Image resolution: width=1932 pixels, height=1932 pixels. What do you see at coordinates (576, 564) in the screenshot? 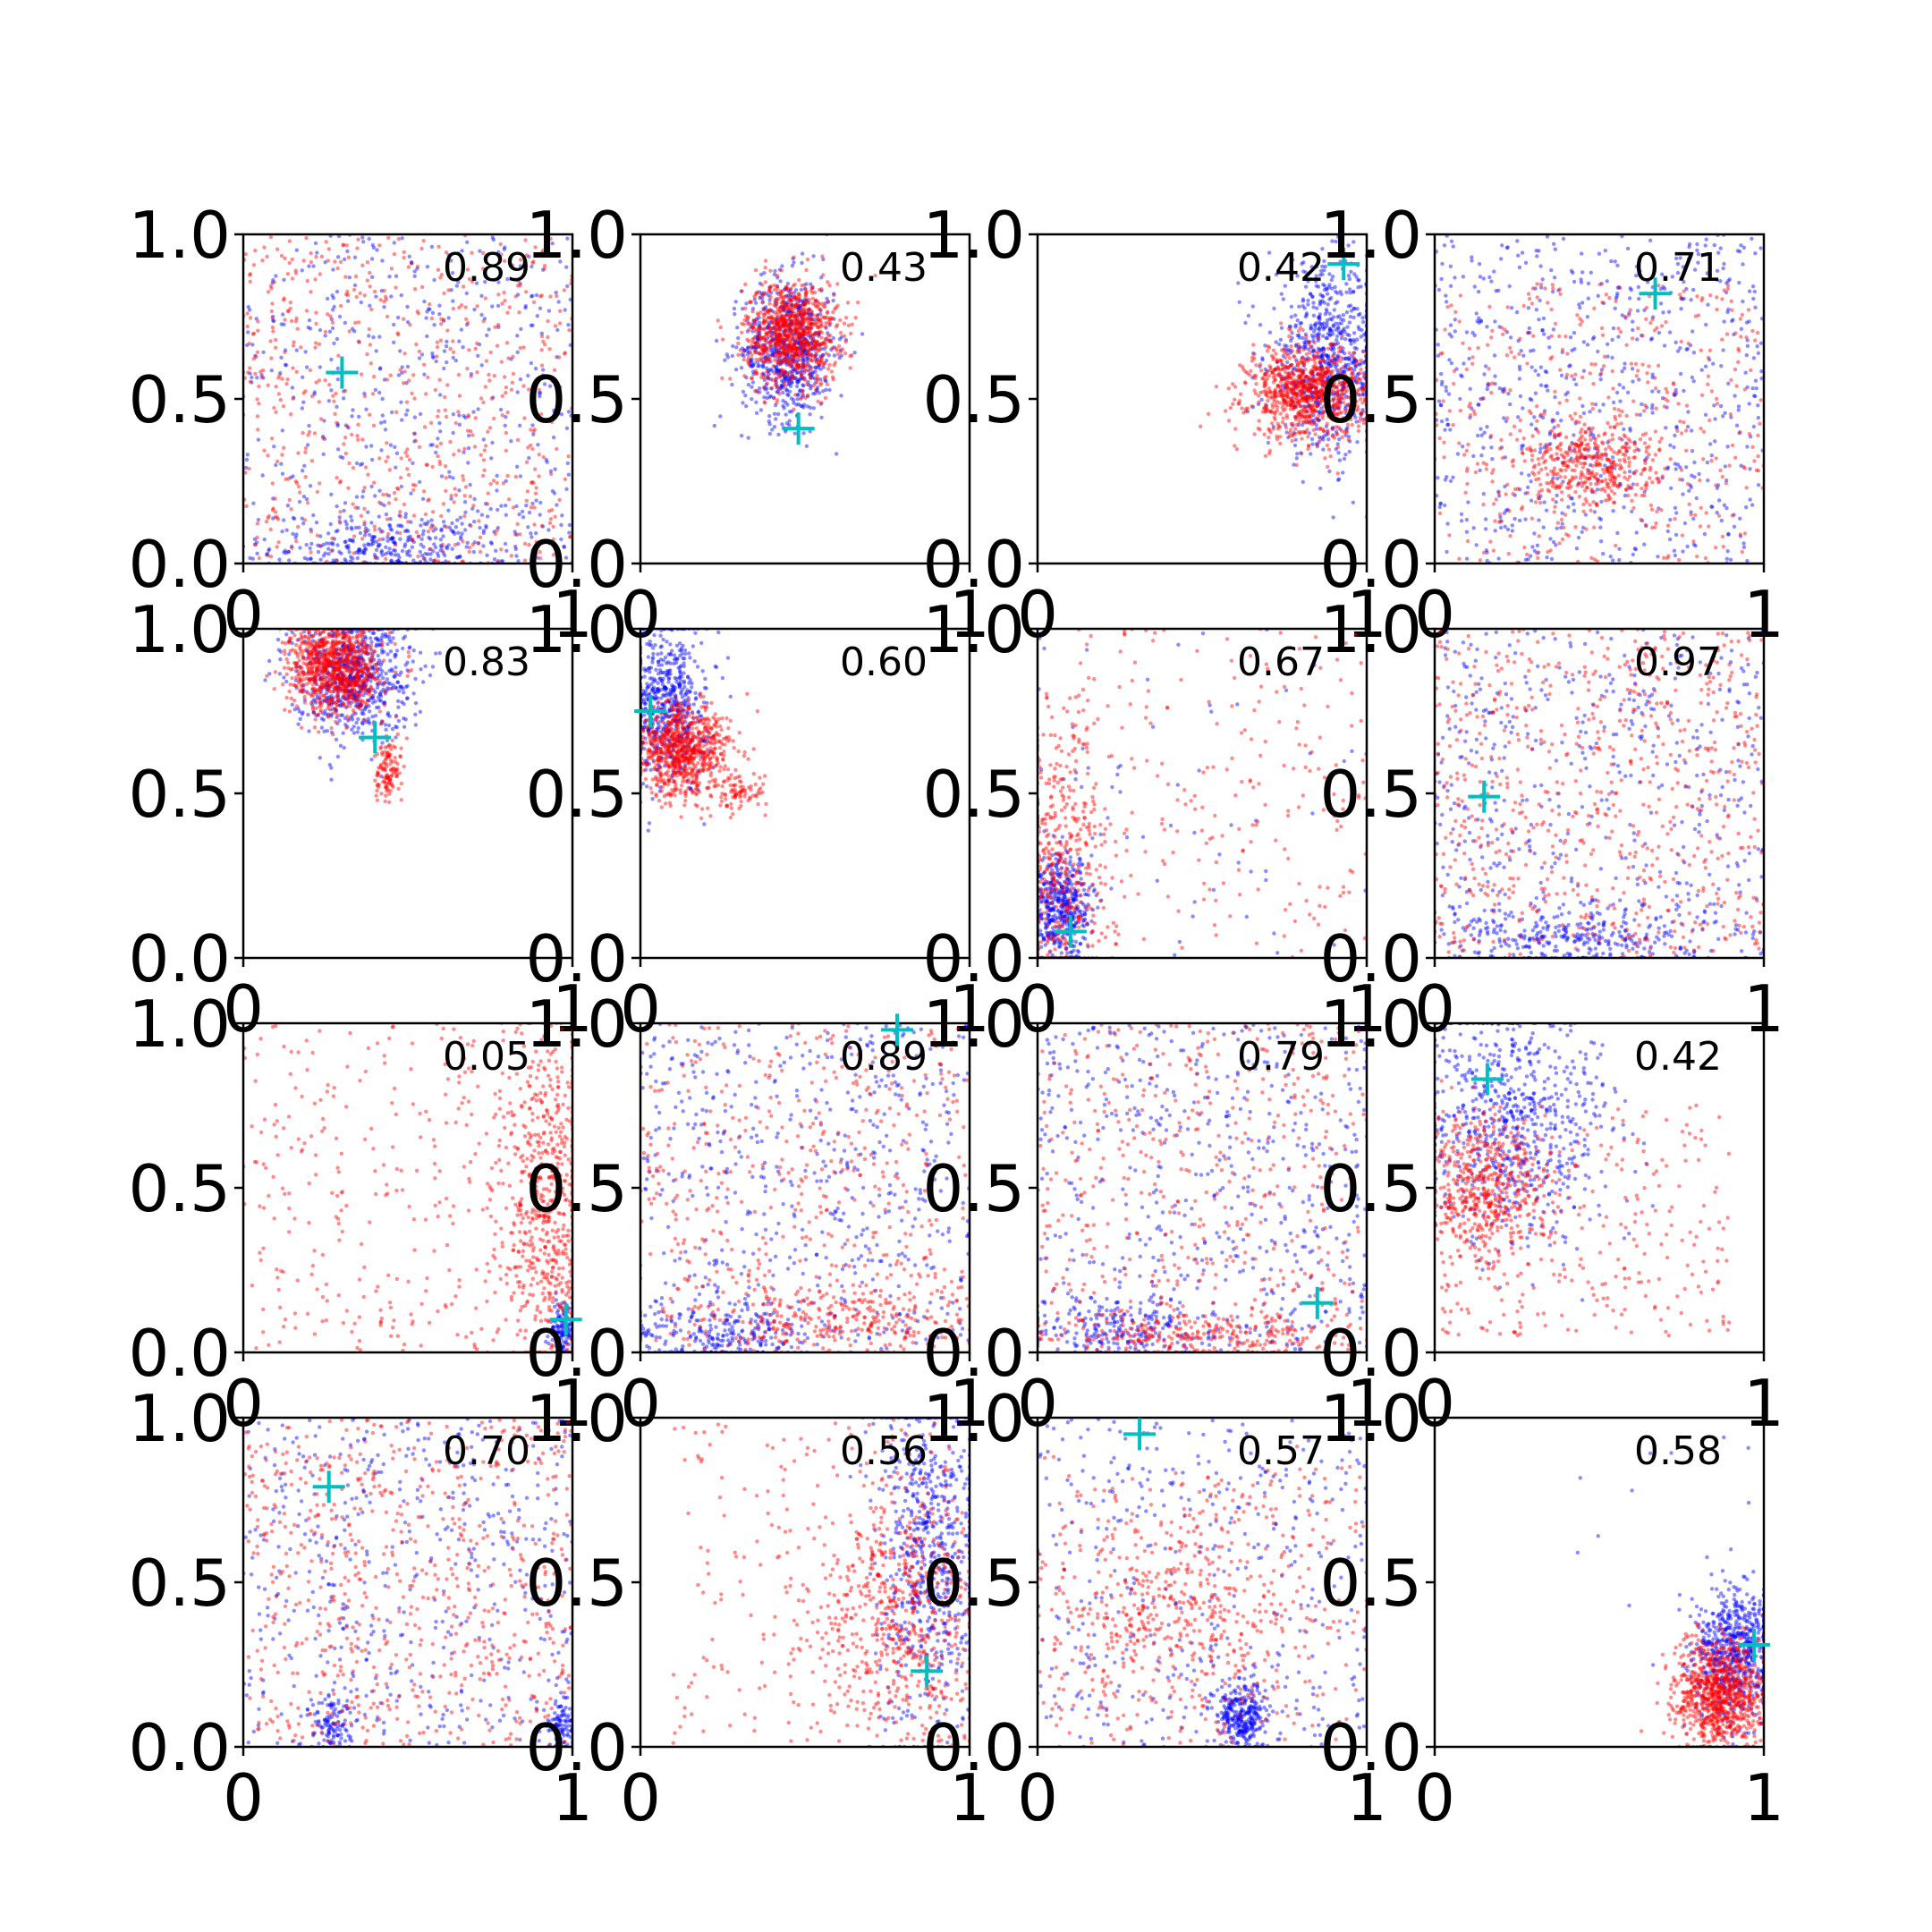
I see `y-tick-label: 0.0` at bounding box center [576, 564].